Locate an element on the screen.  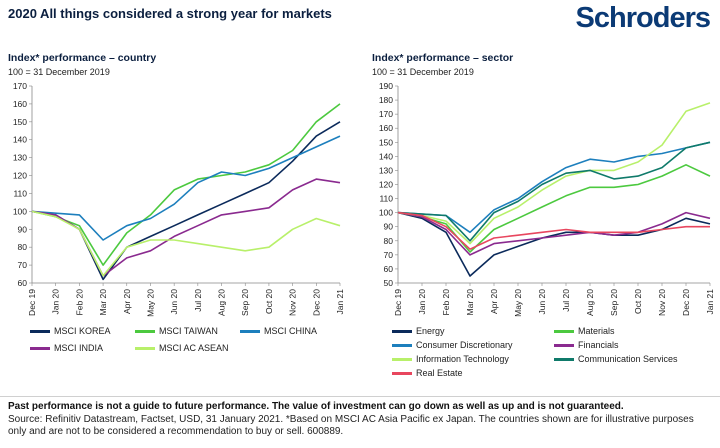
country-series-msci-china is located at coordinates (186, 188).